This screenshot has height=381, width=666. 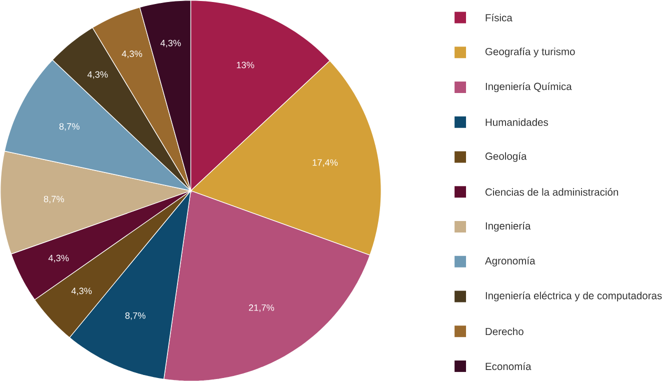 I want to click on data-label: 13%, so click(x=245, y=65).